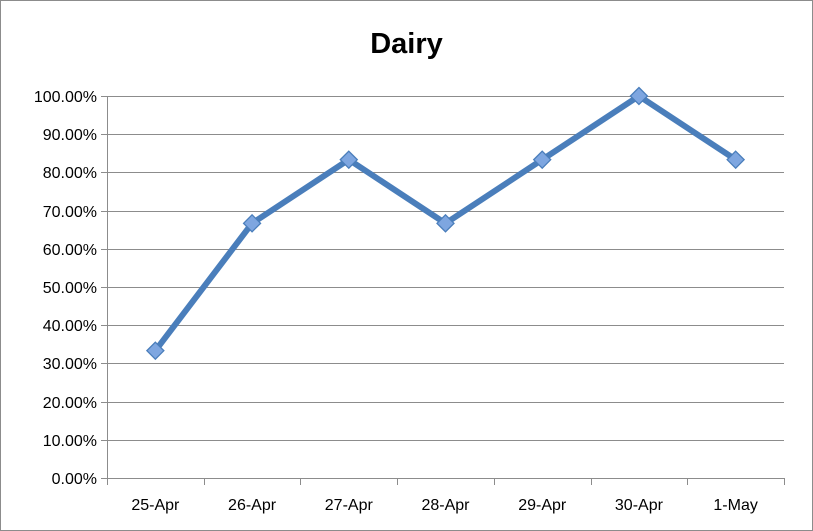  I want to click on x-tick-label: 27-Apr, so click(349, 505).